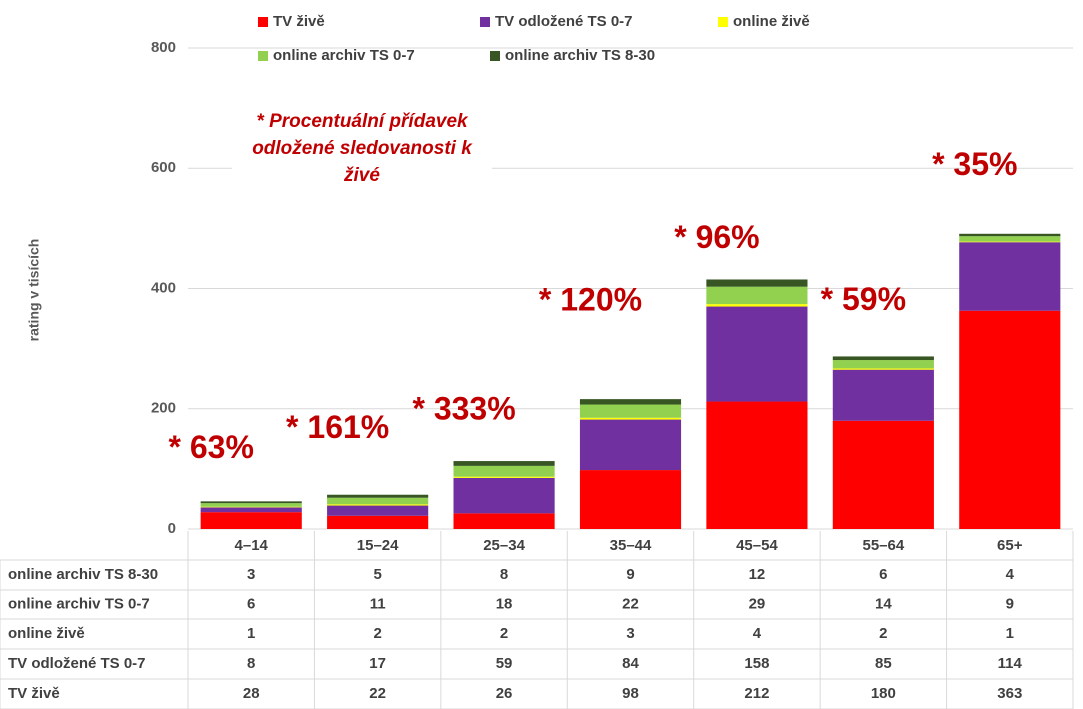 Image resolution: width=1083 pixels, height=709 pixels. Describe the element at coordinates (163, 287) in the screenshot. I see `y-tick-label: 400` at that location.